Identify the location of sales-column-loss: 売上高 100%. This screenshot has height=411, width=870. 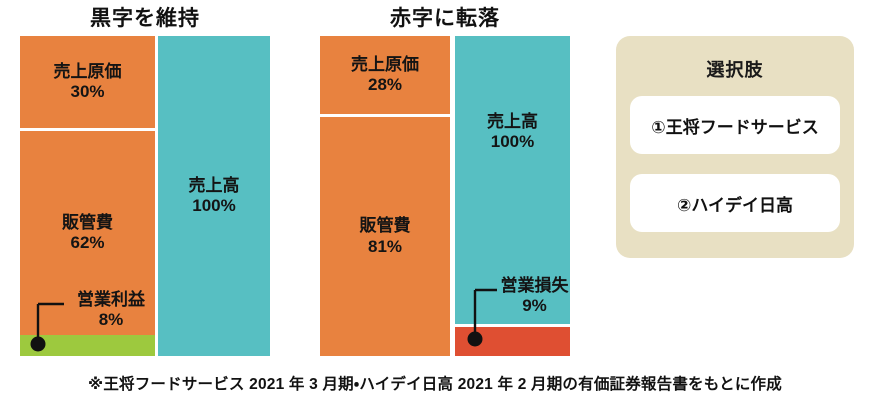
(512, 196).